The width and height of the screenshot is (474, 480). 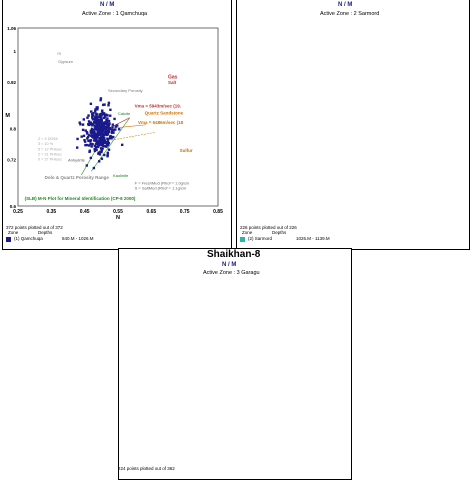 What do you see at coordinates (107, 5) in the screenshot?
I see `panel-1-title: N / M` at bounding box center [107, 5].